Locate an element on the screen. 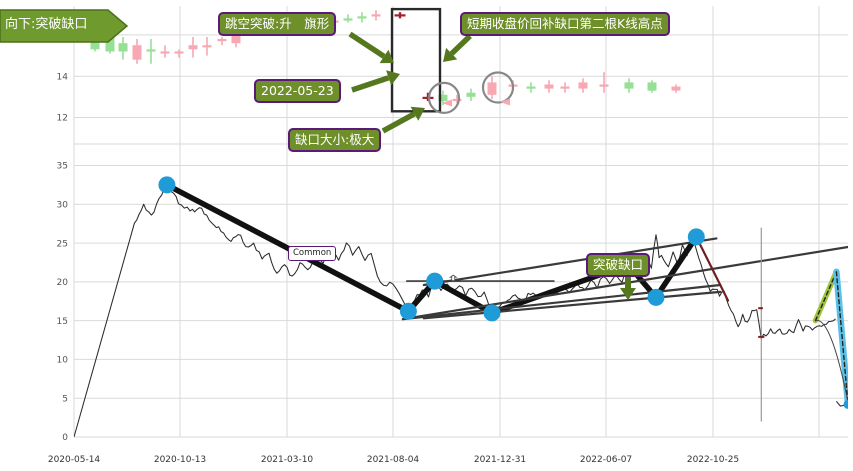  svg-text: 2021-03-10 is located at coordinates (287, 460).